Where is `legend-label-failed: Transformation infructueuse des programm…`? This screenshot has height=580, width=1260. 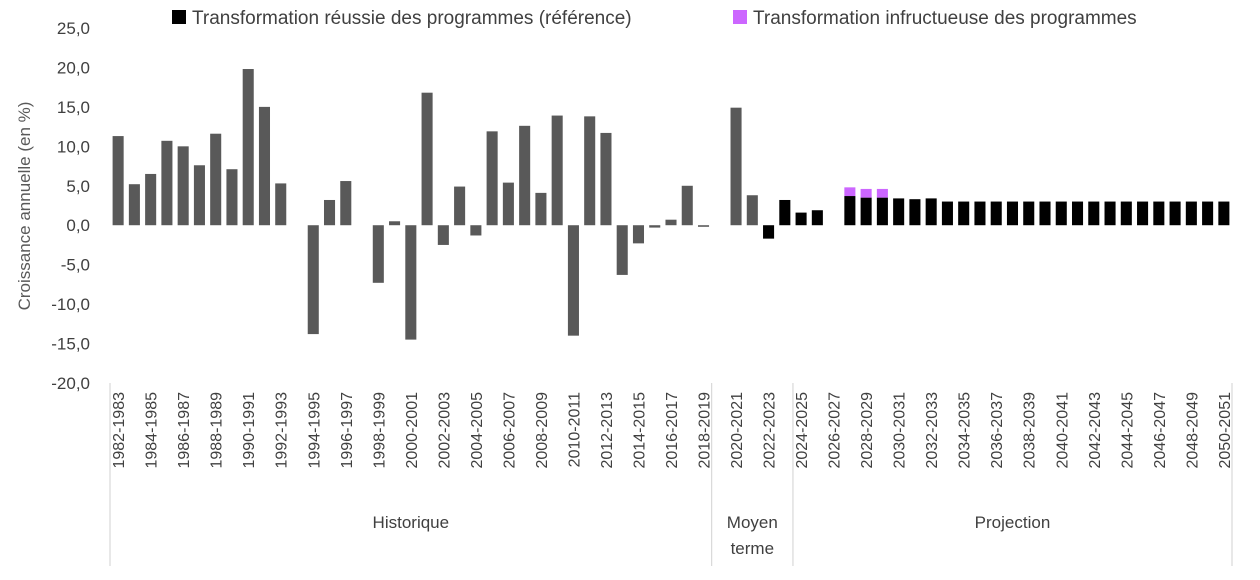 legend-label-failed: Transformation infructueuse des programm… is located at coordinates (945, 18).